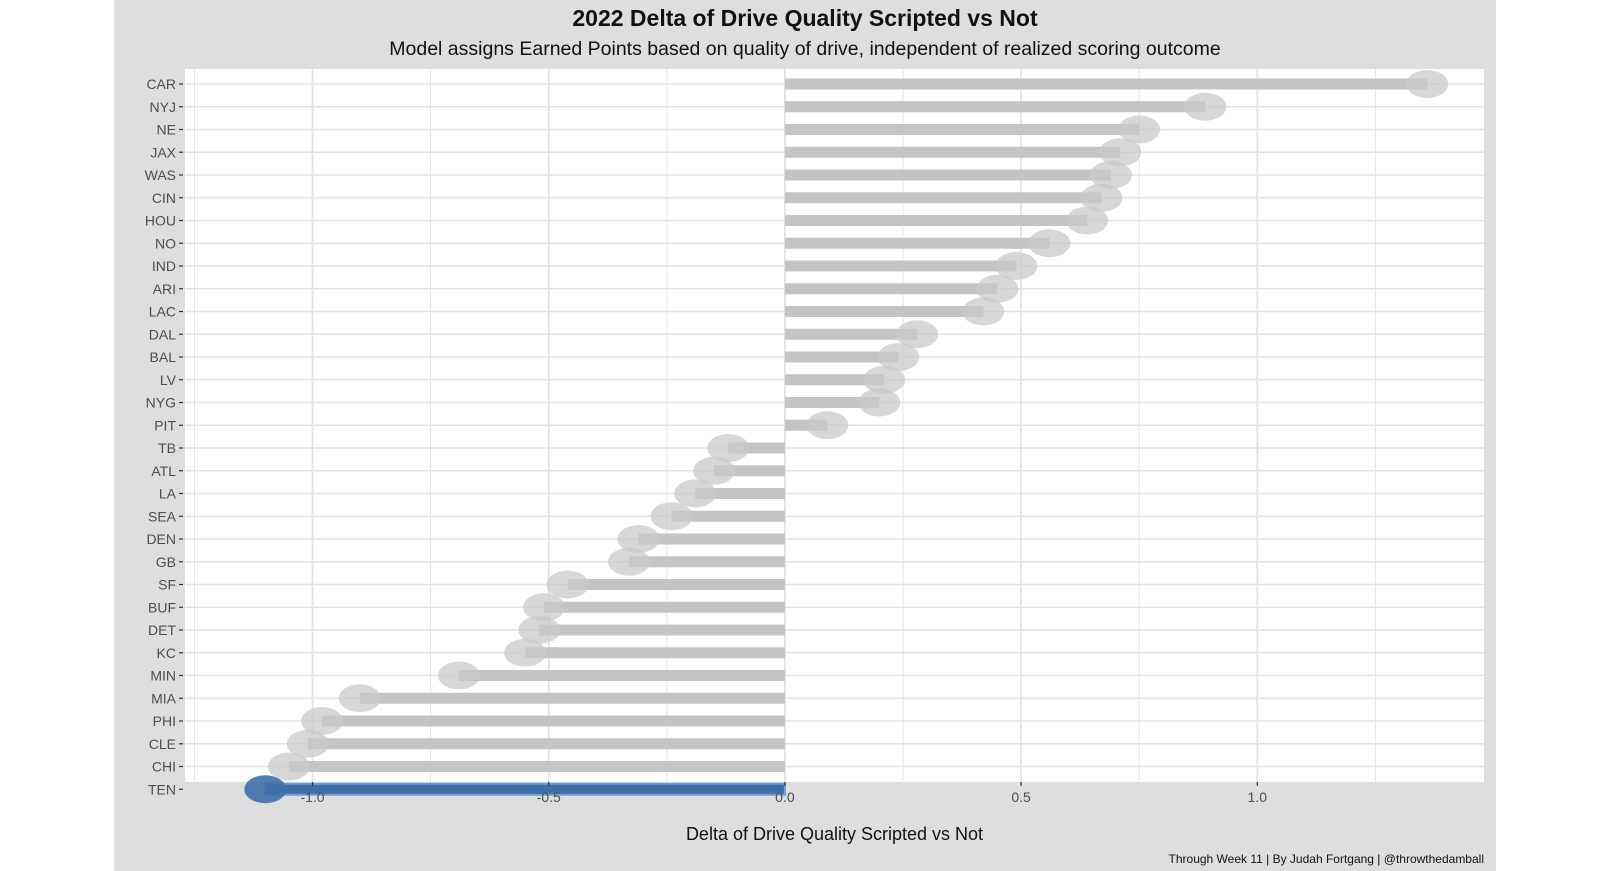 The height and width of the screenshot is (871, 1600). What do you see at coordinates (711, 539) in the screenshot?
I see `bar-den` at bounding box center [711, 539].